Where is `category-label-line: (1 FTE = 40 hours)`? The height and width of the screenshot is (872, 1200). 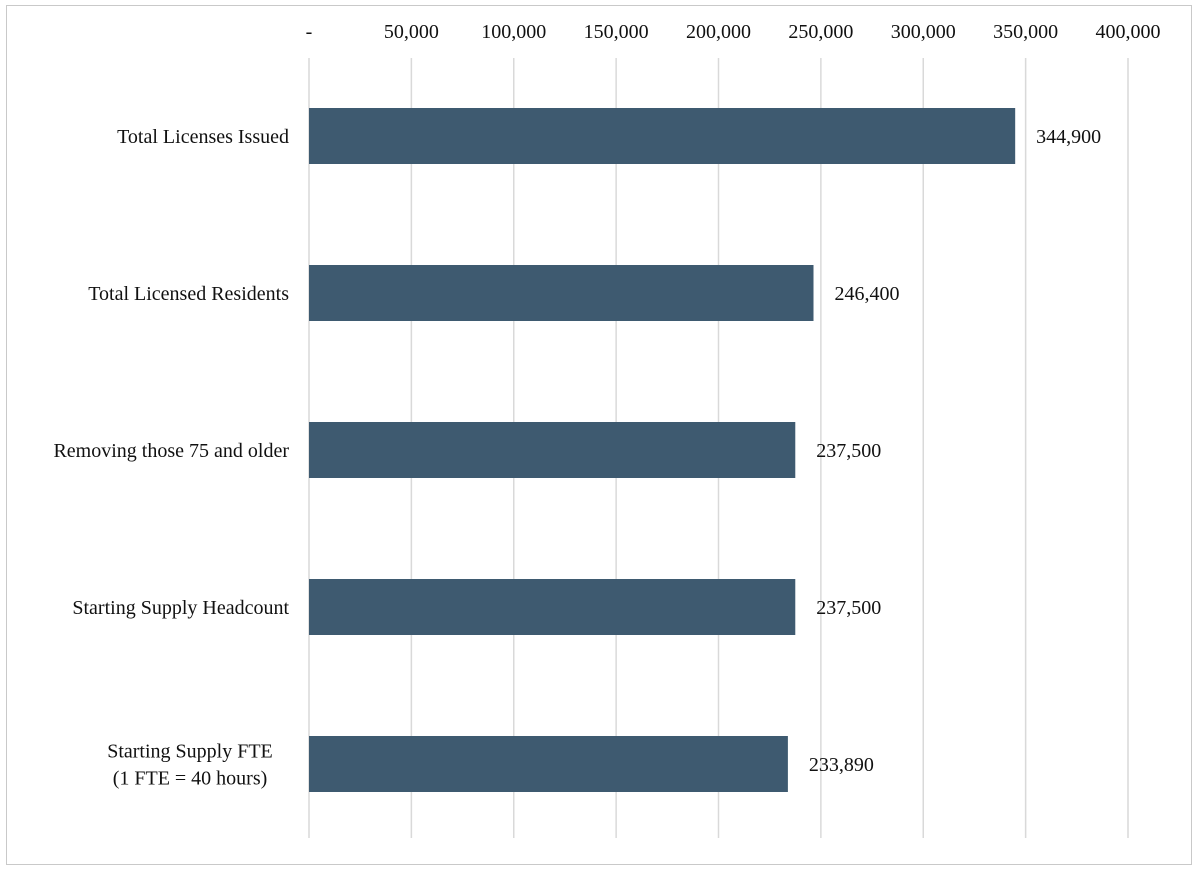 category-label-line: (1 FTE = 40 hours) is located at coordinates (190, 779).